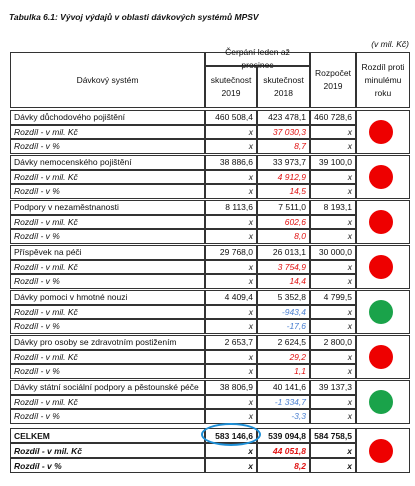 This screenshot has width=415, height=486. Describe the element at coordinates (333, 162) in the screenshot. I see `value-cell: 39 100,0` at that location.